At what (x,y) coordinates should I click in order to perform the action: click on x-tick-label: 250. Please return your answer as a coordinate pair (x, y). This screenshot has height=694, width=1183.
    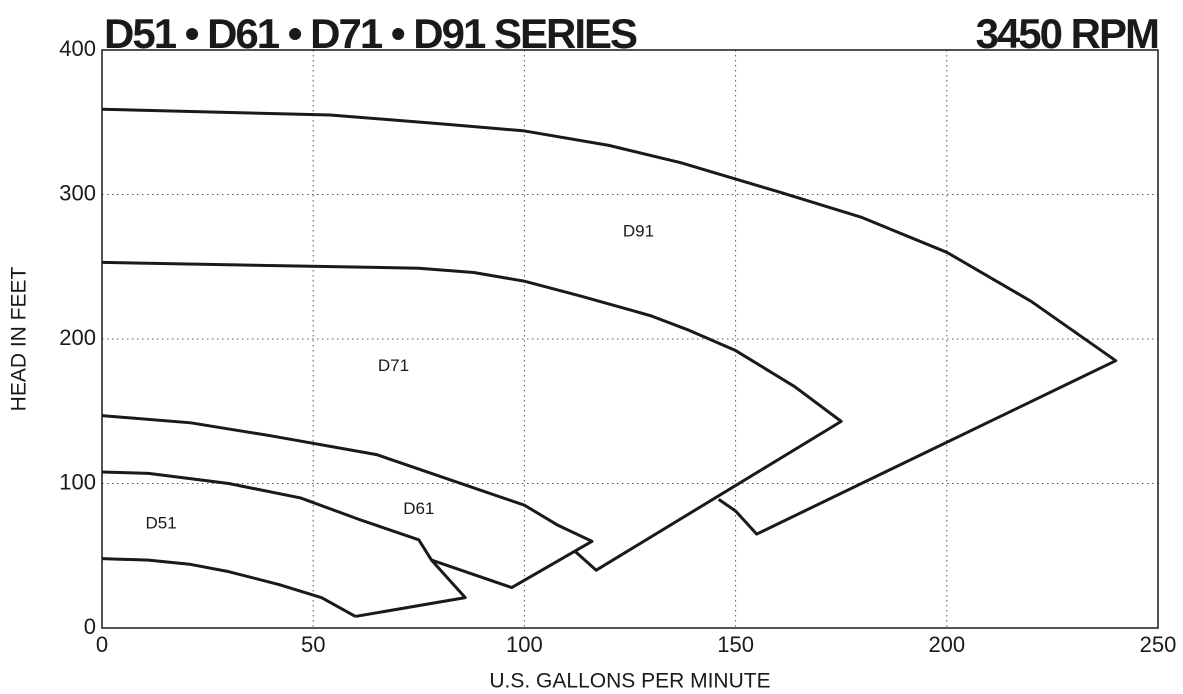
    Looking at the image, I should click on (1158, 644).